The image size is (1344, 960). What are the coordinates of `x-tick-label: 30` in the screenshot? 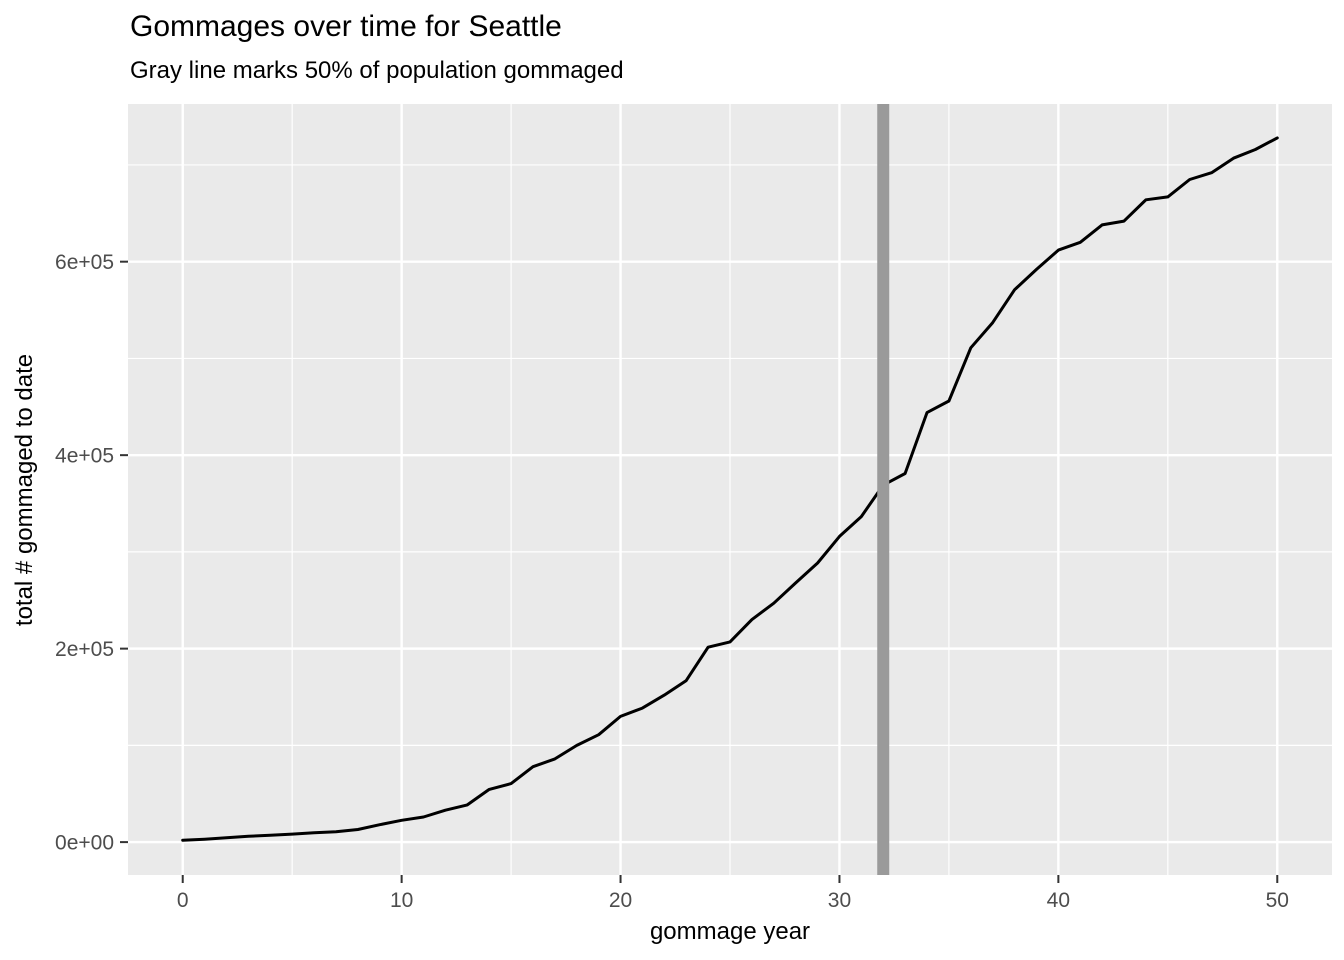 It's located at (839, 900).